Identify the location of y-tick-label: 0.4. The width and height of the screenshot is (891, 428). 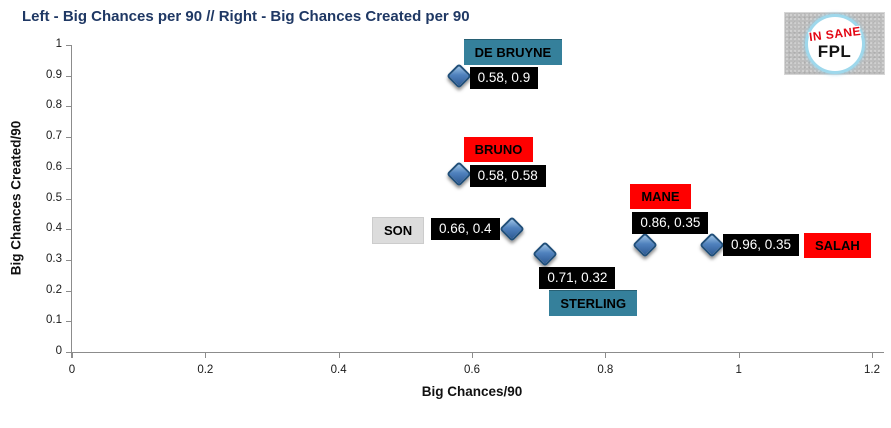
(54, 228).